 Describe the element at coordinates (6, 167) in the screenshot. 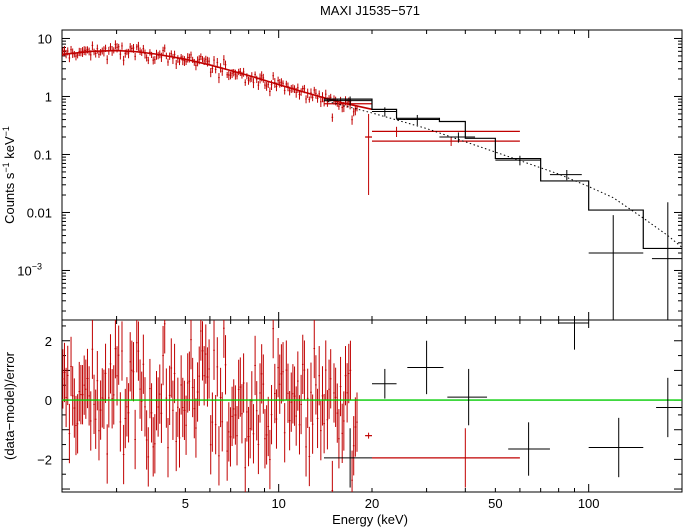

I see `top-ylabel-sup1: −1` at that location.